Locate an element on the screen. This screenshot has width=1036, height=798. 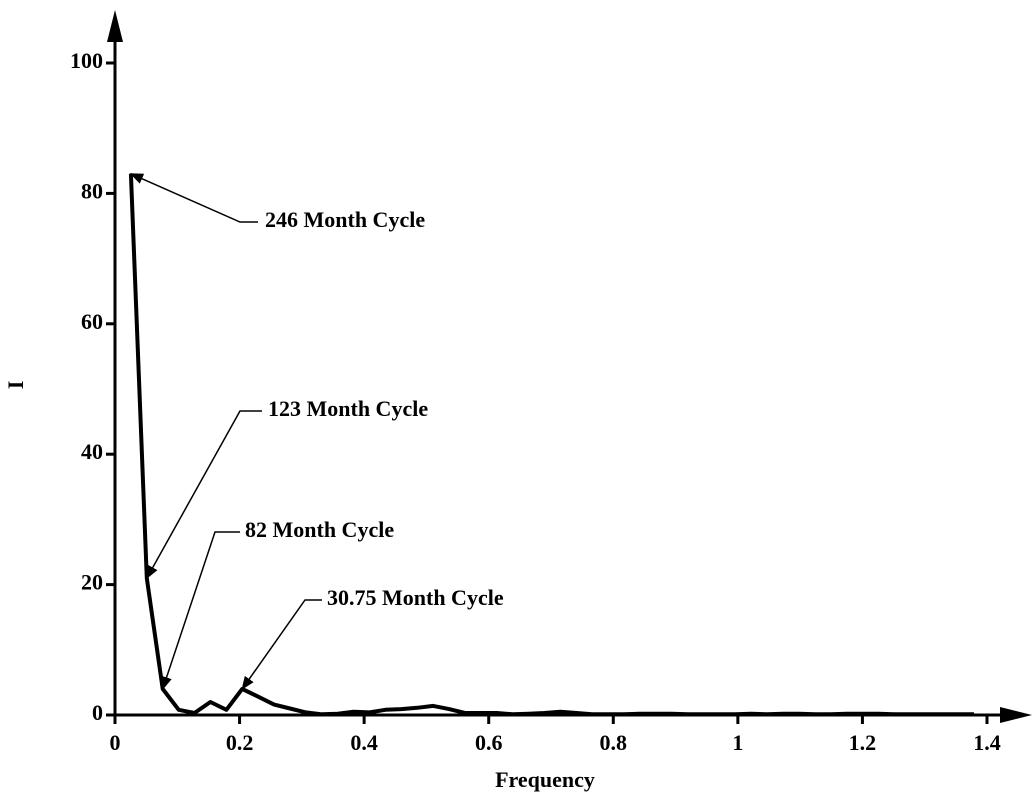
x-tick-label: 0.4 is located at coordinates (364, 742).